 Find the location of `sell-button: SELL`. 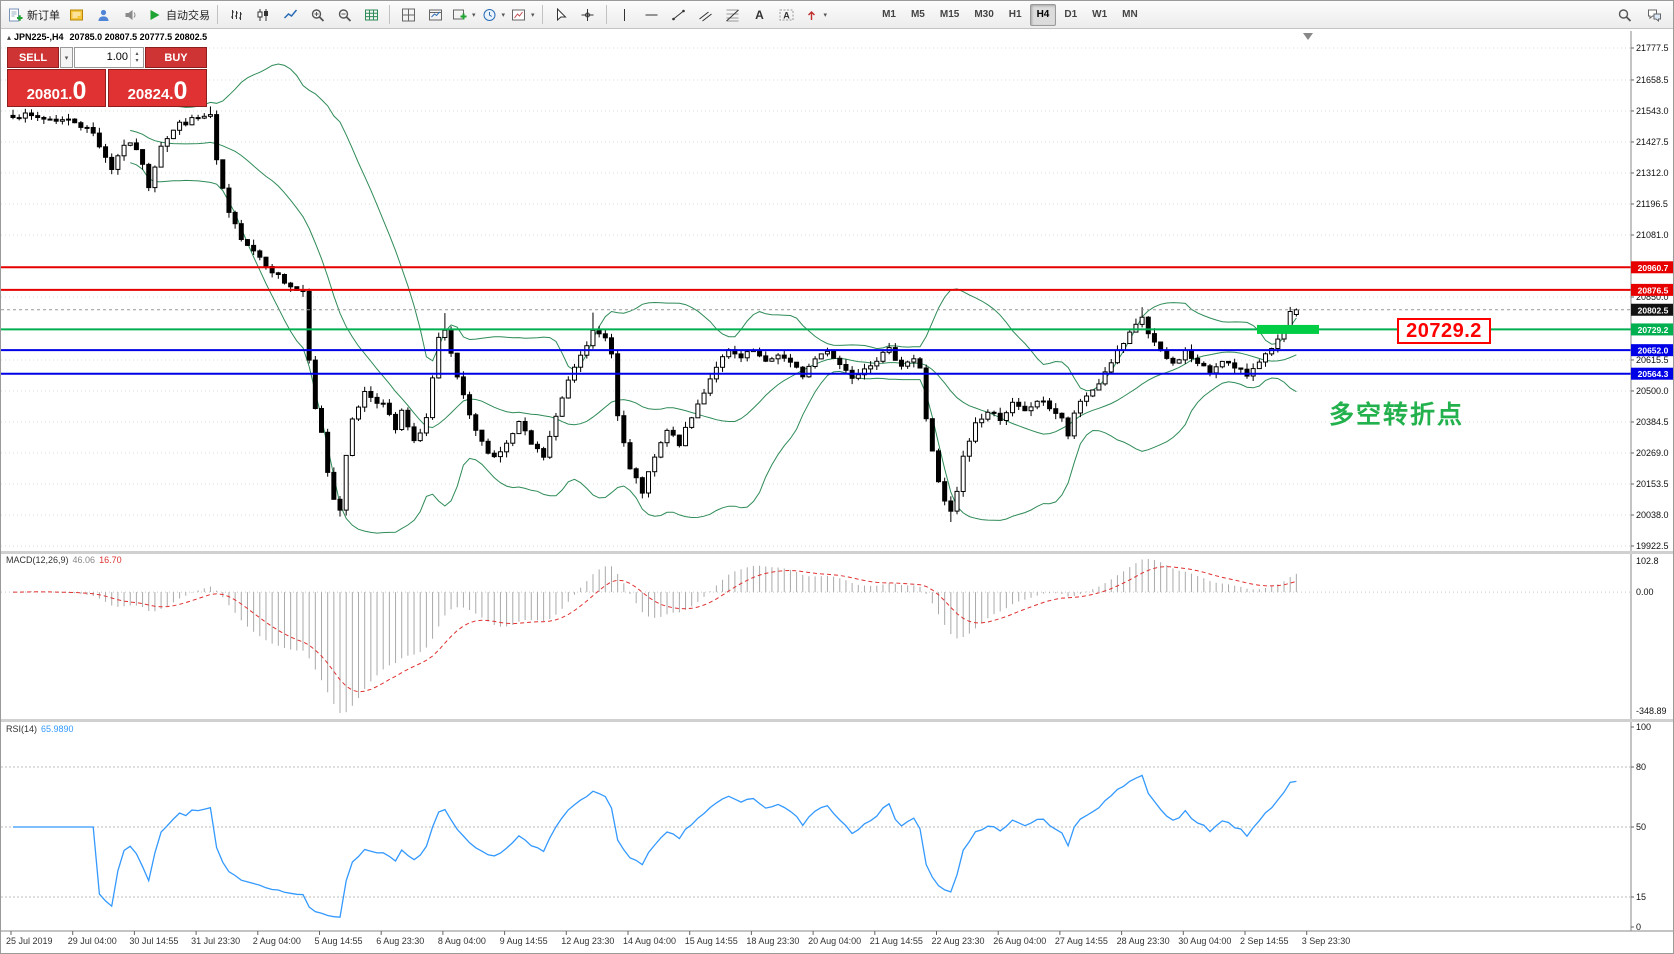

sell-button: SELL is located at coordinates (33, 57).